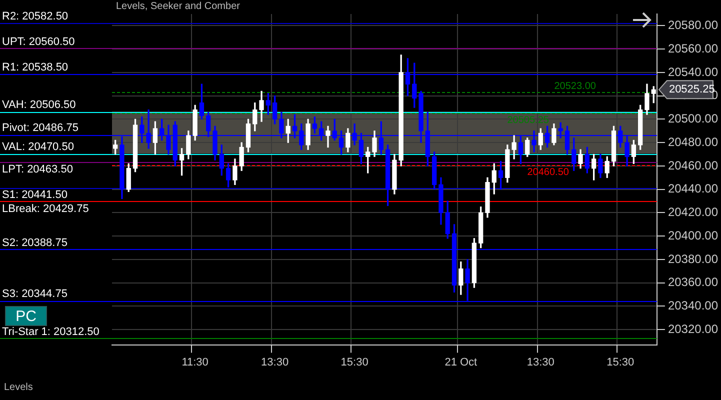  Describe the element at coordinates (35, 16) in the screenshot. I see `ref-line-label: R2: 20582.50` at that location.